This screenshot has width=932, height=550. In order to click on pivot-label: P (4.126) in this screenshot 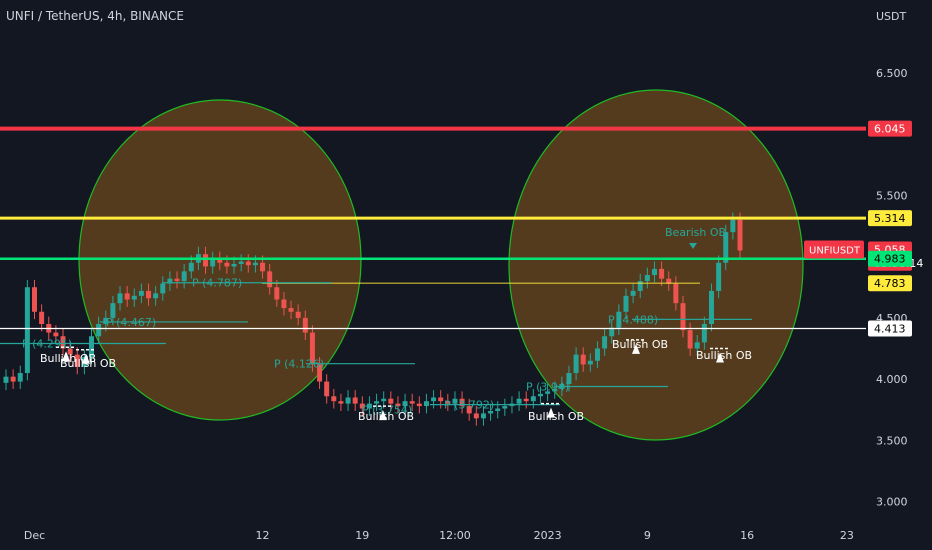, I will do `click(299, 364)`.